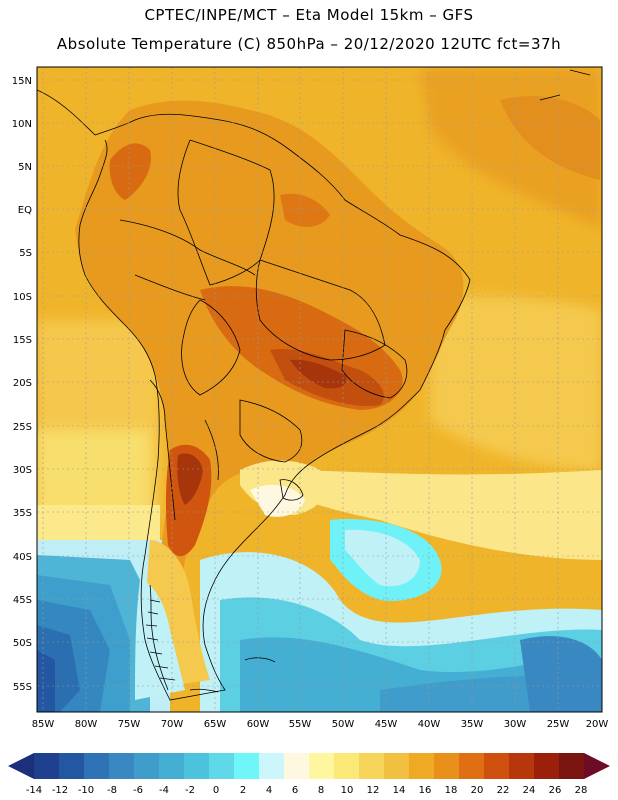  I want to click on lon-label: 25W, so click(558, 724).